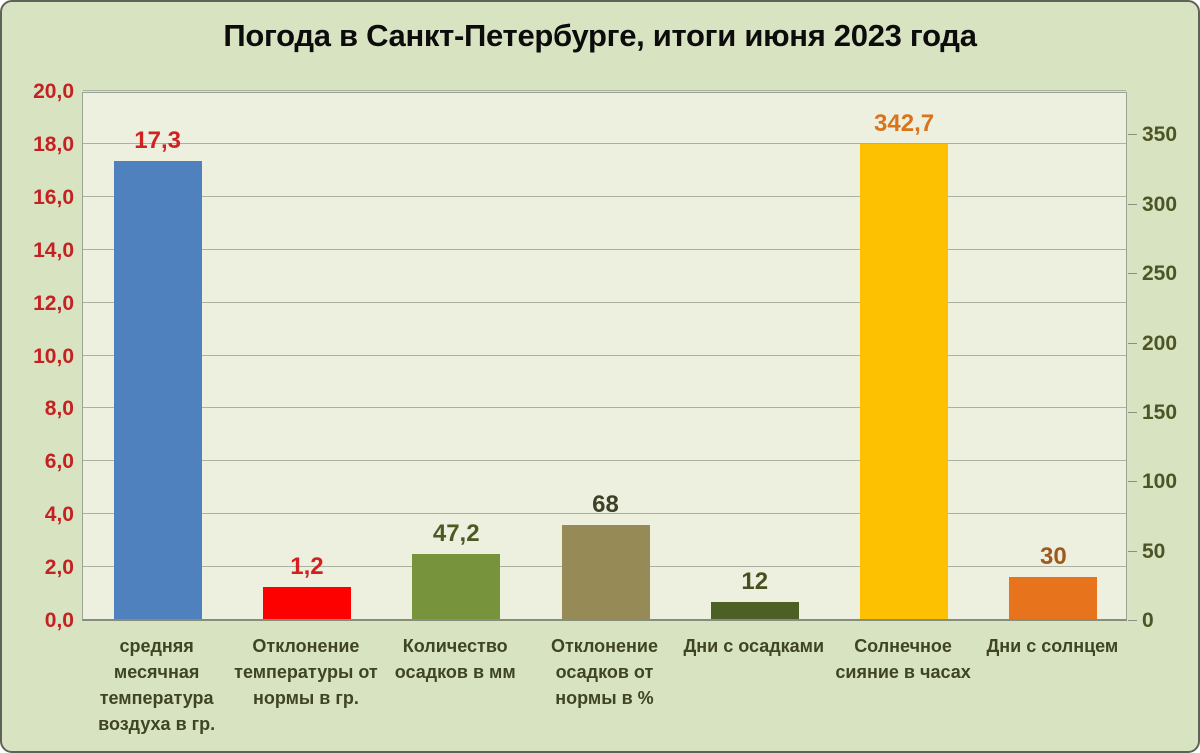  I want to click on right-axis-tick-label: 50, so click(1154, 551).